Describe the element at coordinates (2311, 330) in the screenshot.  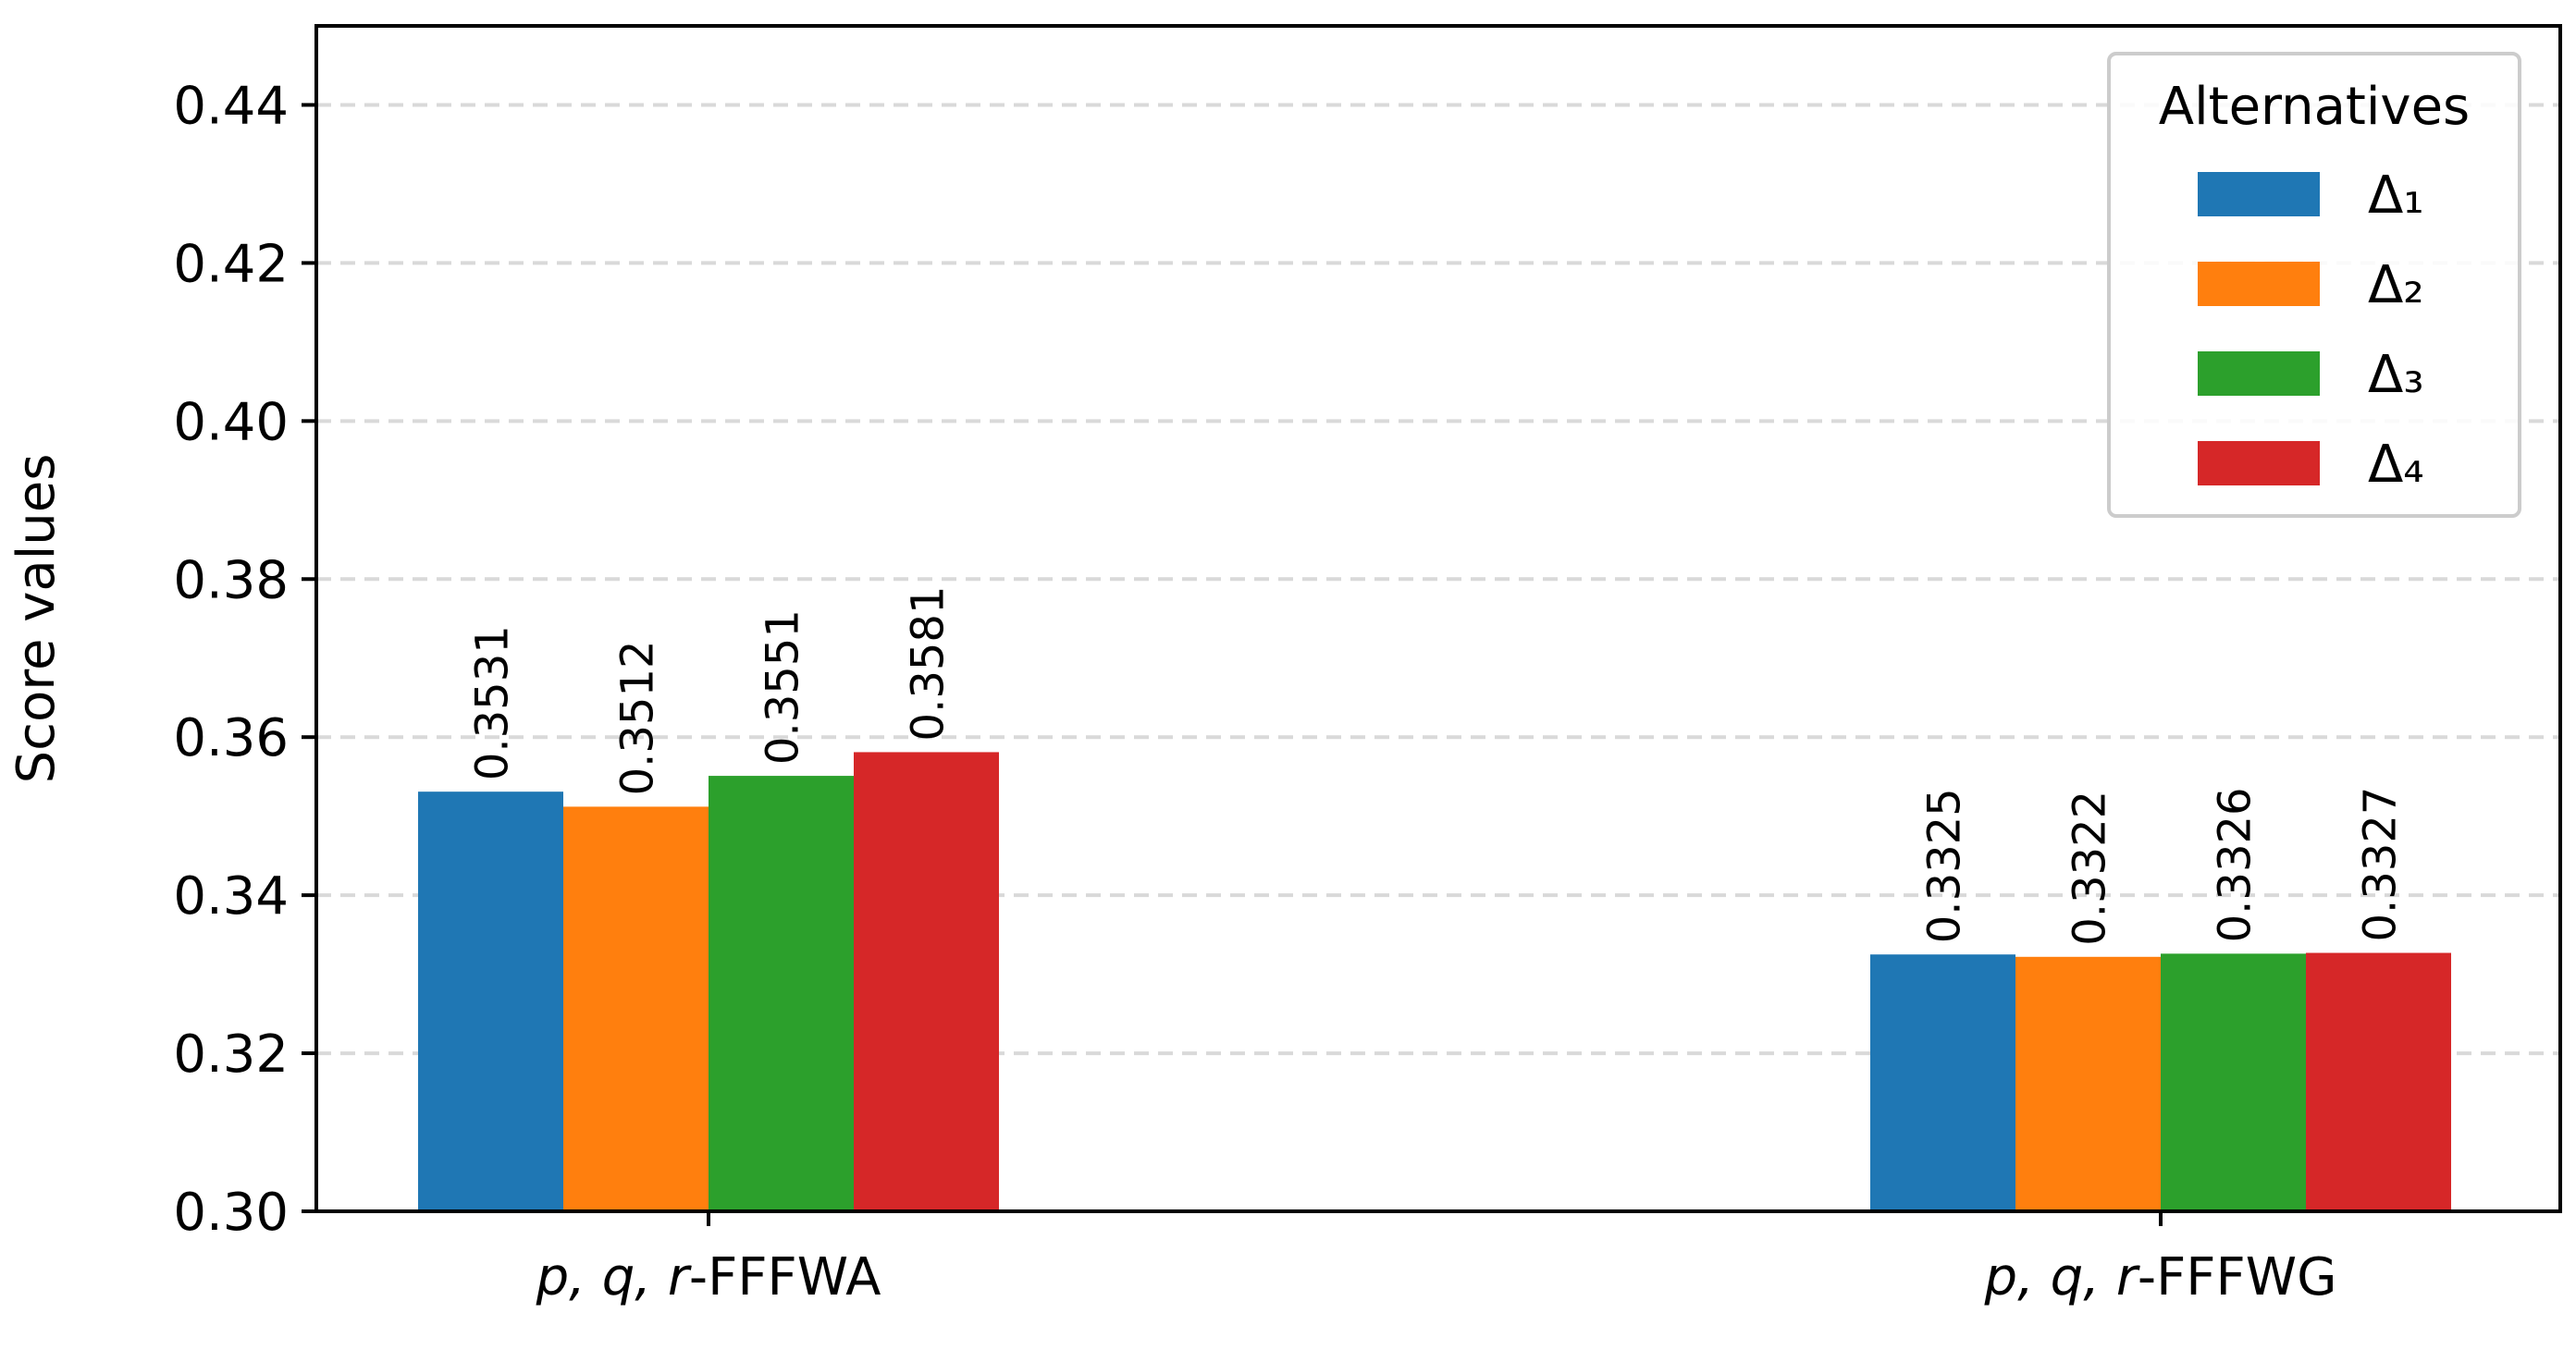
I see `legend-items: Δ₁ Δ₂ Δ₃ Δ₄` at that location.